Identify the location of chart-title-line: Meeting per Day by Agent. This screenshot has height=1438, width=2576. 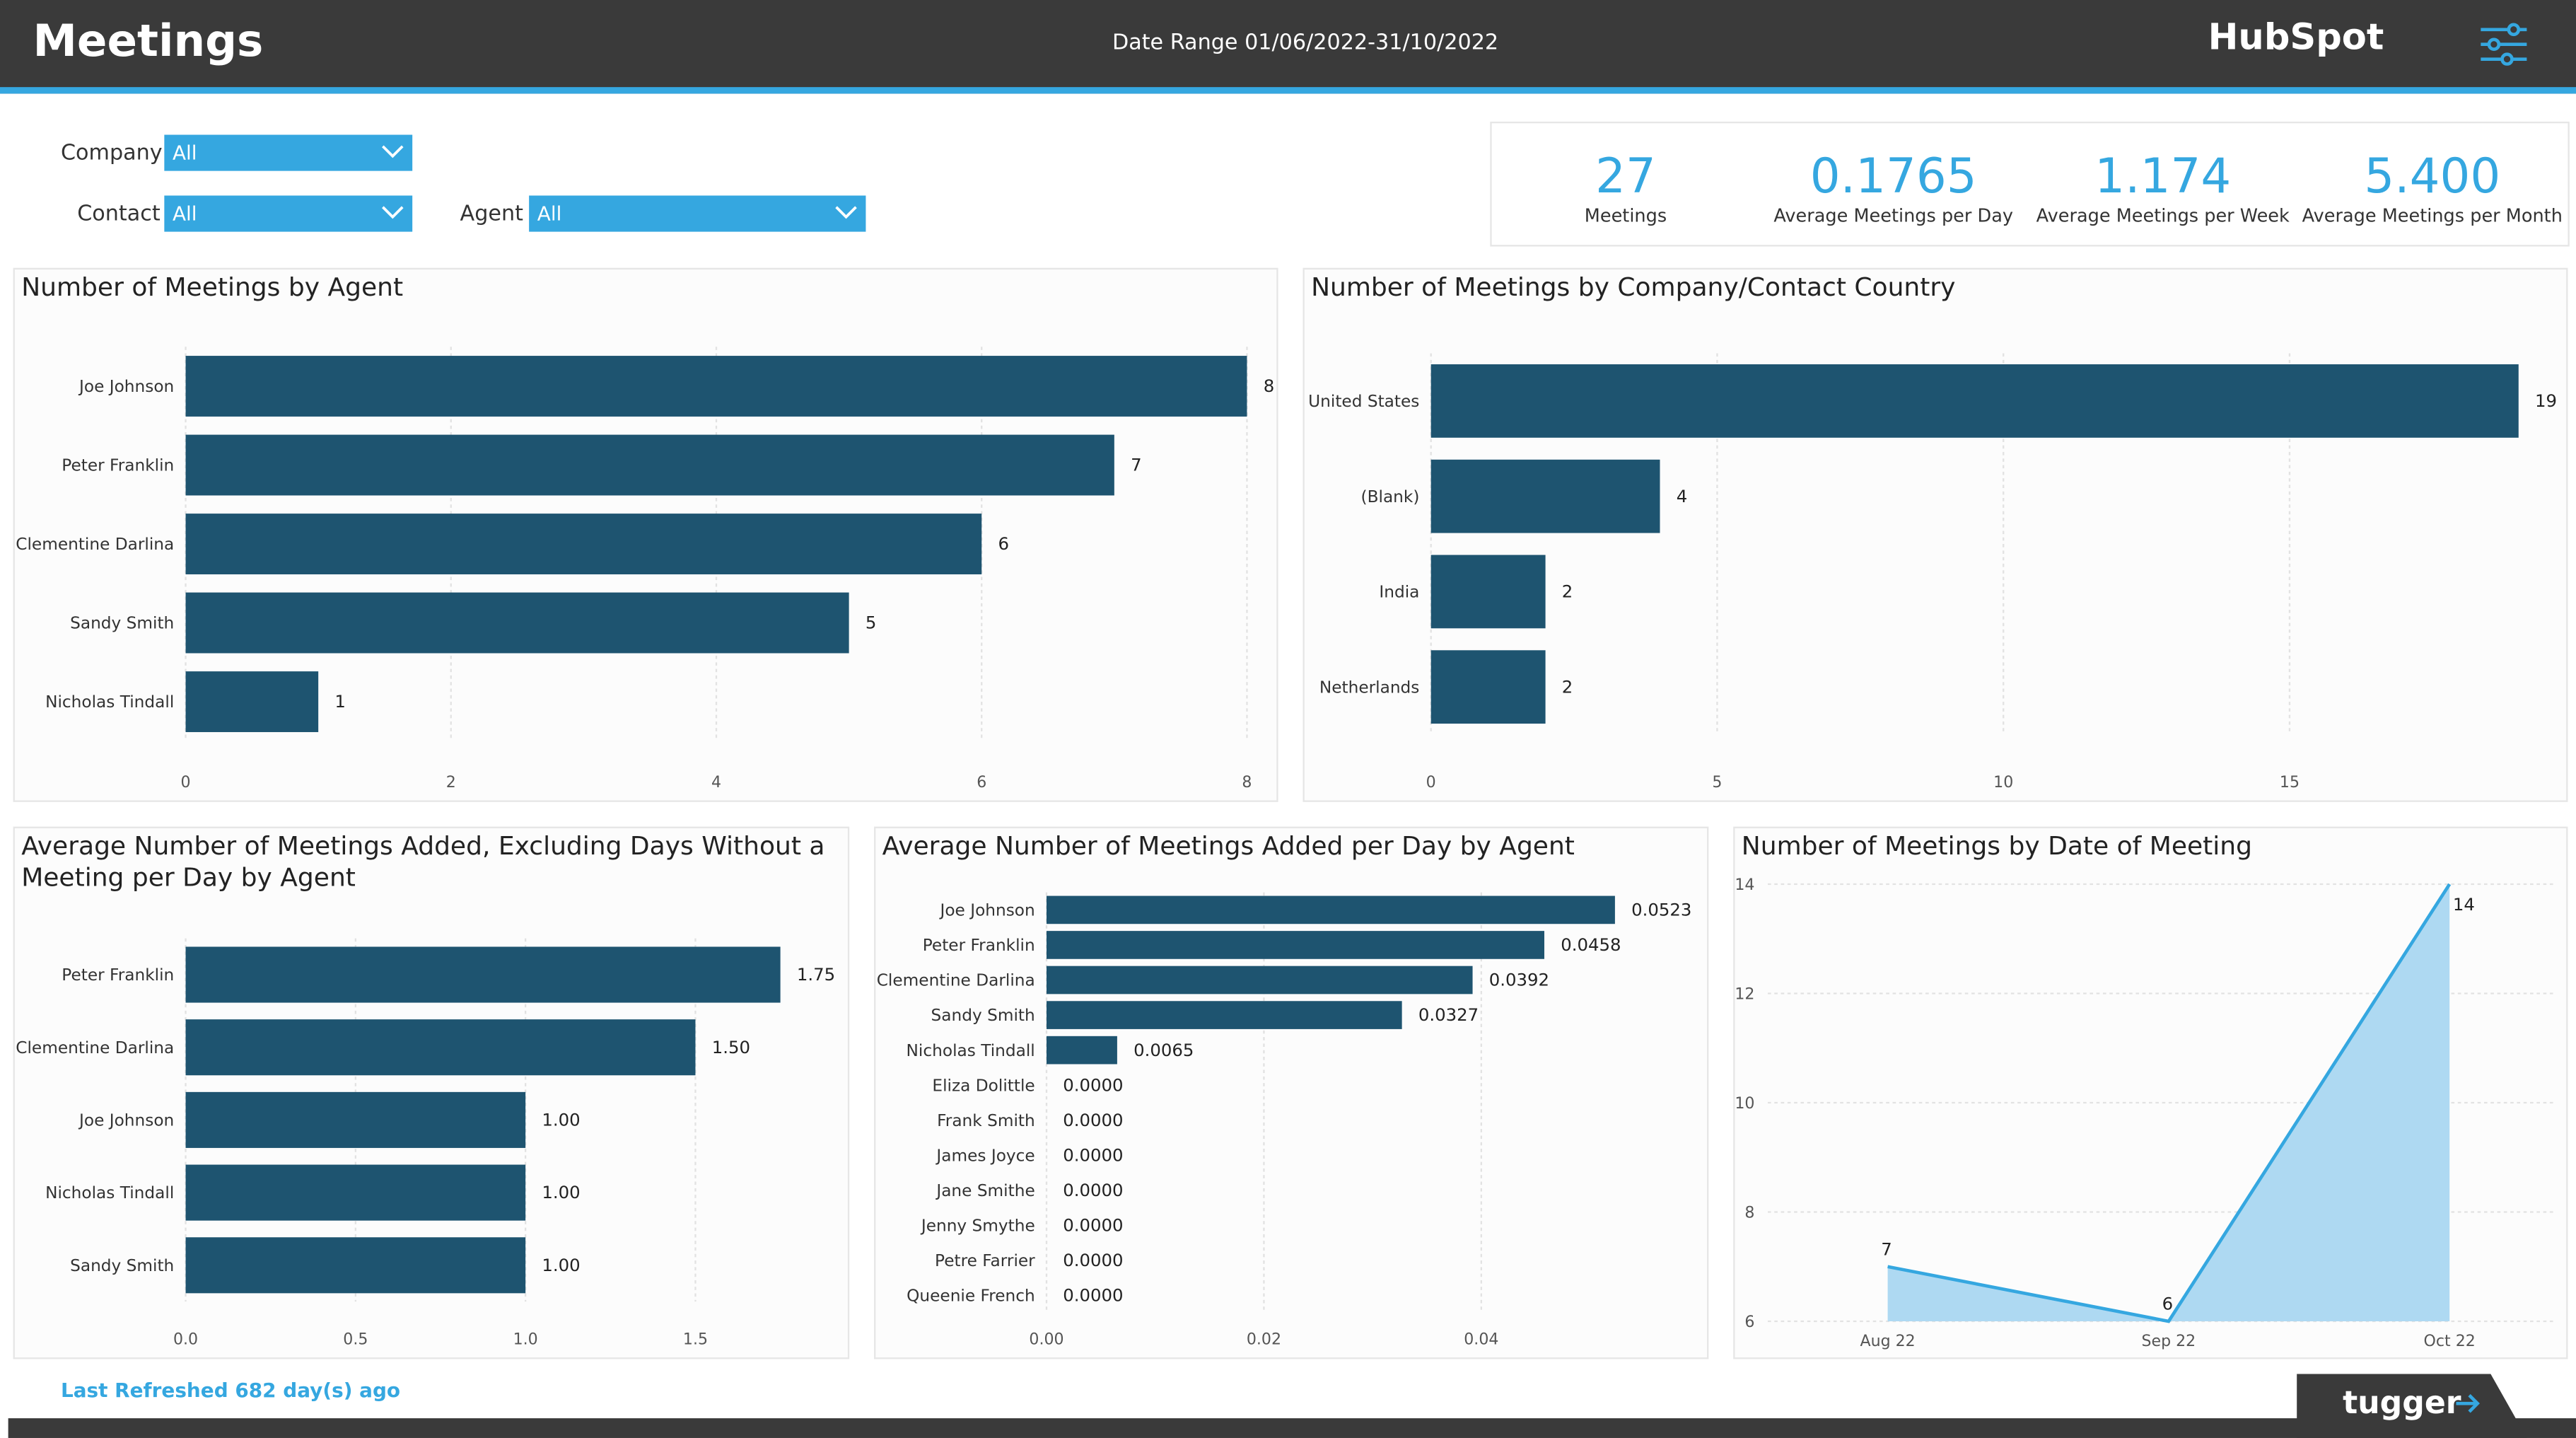
(188, 877).